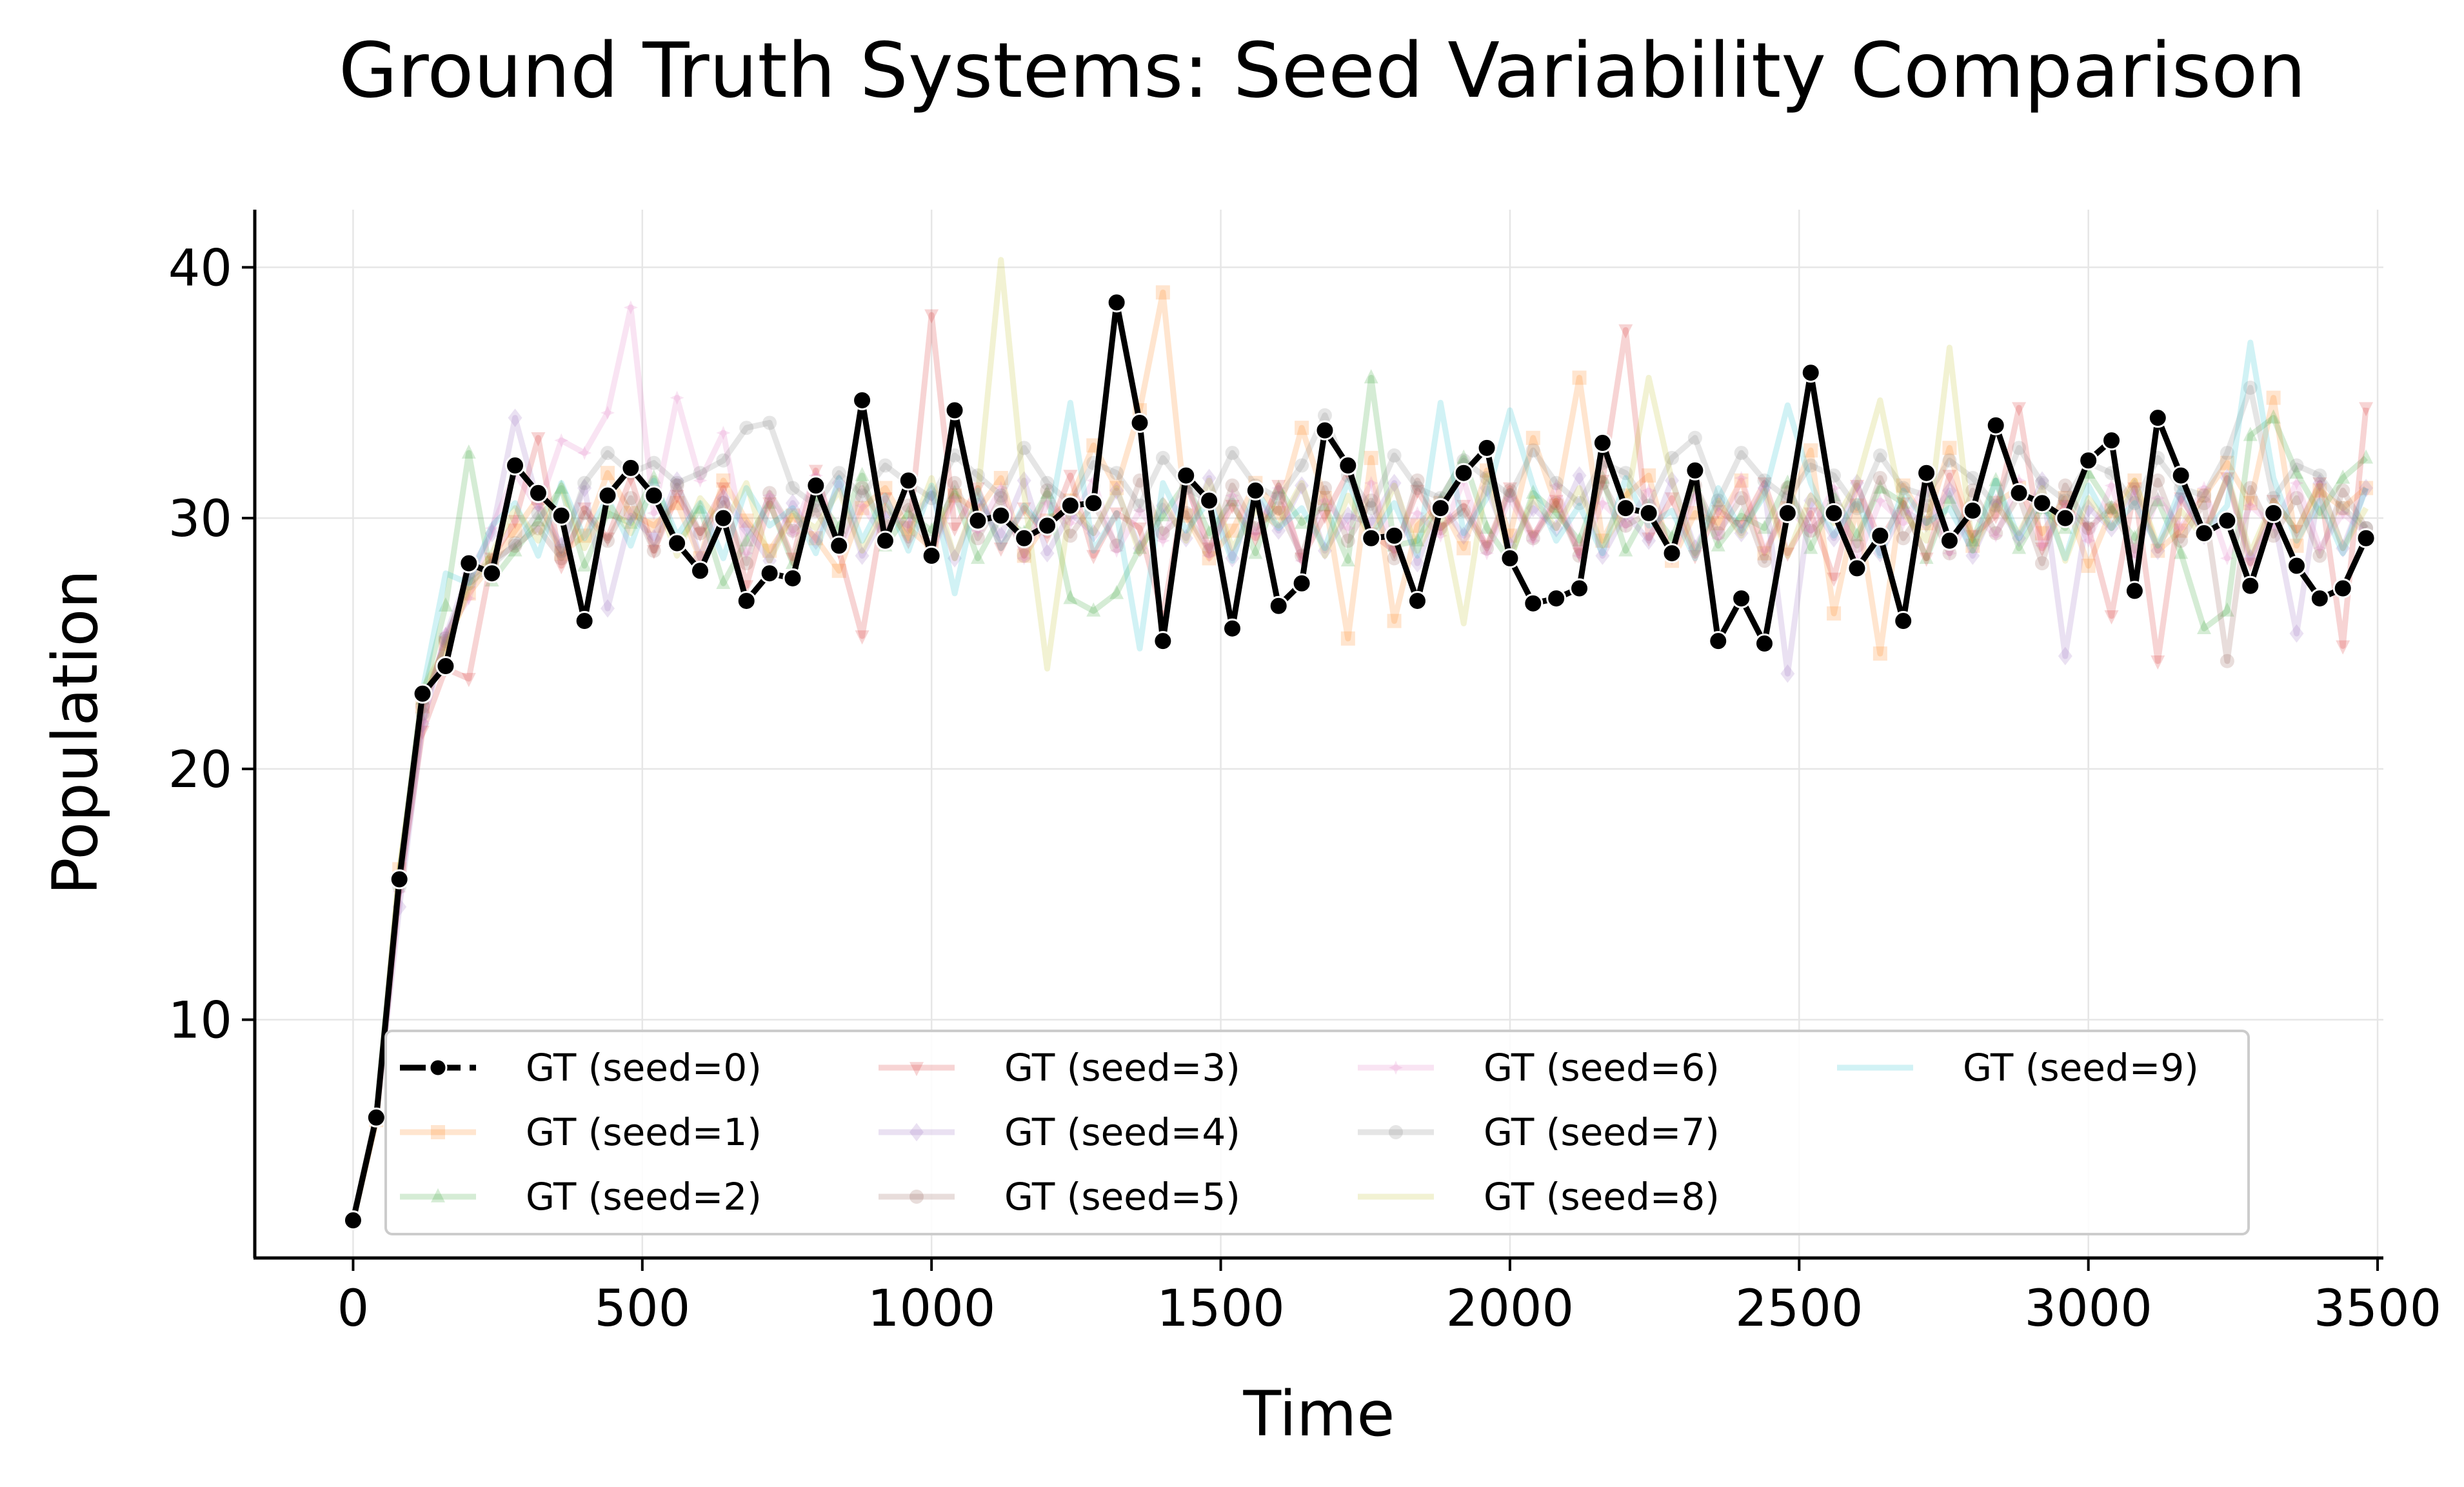 This screenshot has height=1487, width=2464. What do you see at coordinates (644, 1132) in the screenshot?
I see `legend-label: GT (seed=1)` at bounding box center [644, 1132].